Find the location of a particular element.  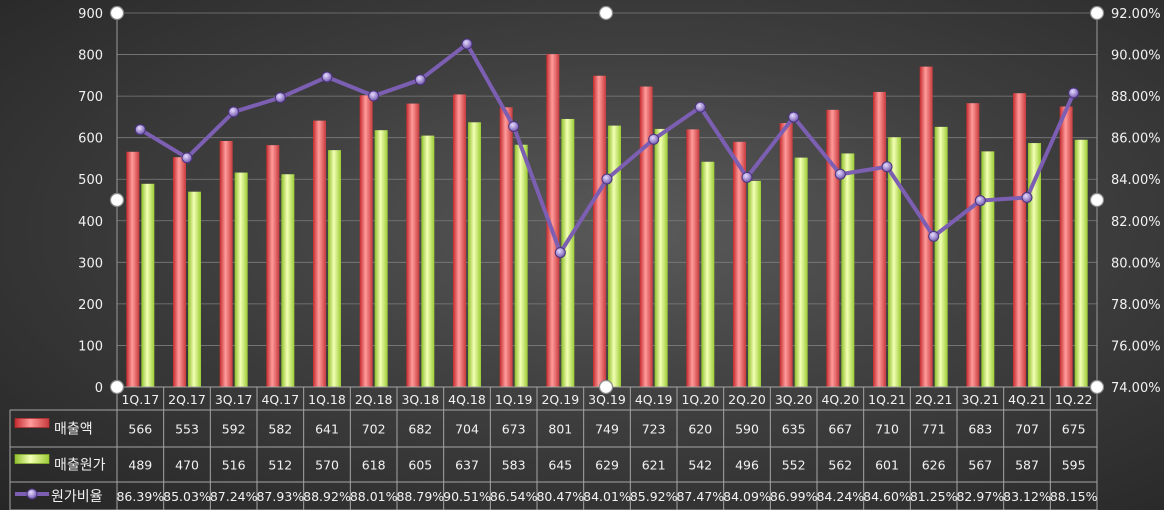

legend-key-cost is located at coordinates (32, 459).